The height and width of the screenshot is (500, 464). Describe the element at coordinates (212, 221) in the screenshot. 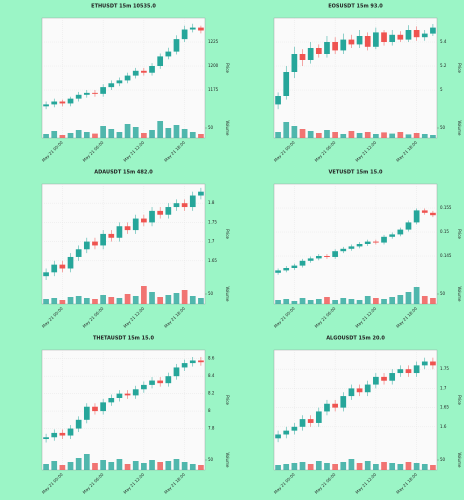

I see `y-tick-label: 1.75` at that location.